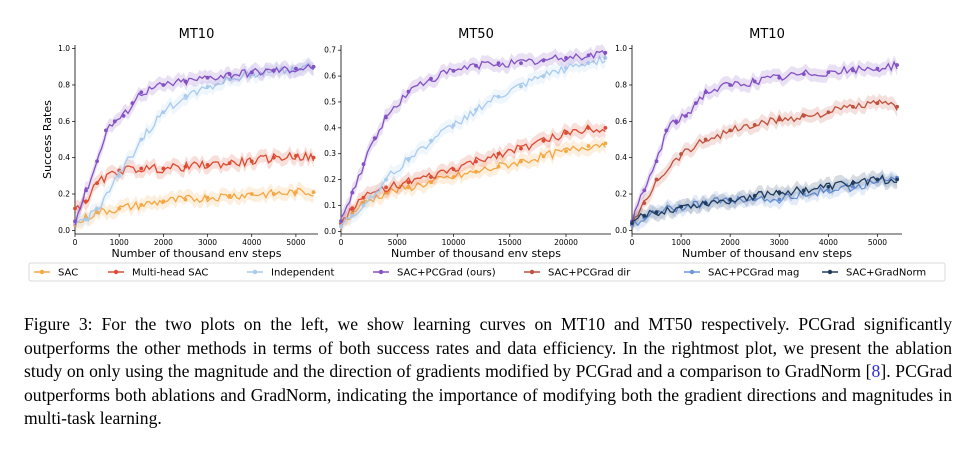  I want to click on legend-marker-independent, so click(255, 272).